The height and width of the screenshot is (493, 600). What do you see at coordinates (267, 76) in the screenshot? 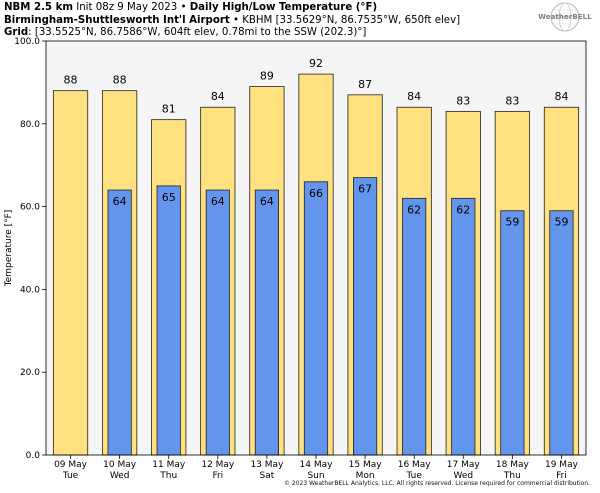
I see `high-value-label: 89` at bounding box center [267, 76].